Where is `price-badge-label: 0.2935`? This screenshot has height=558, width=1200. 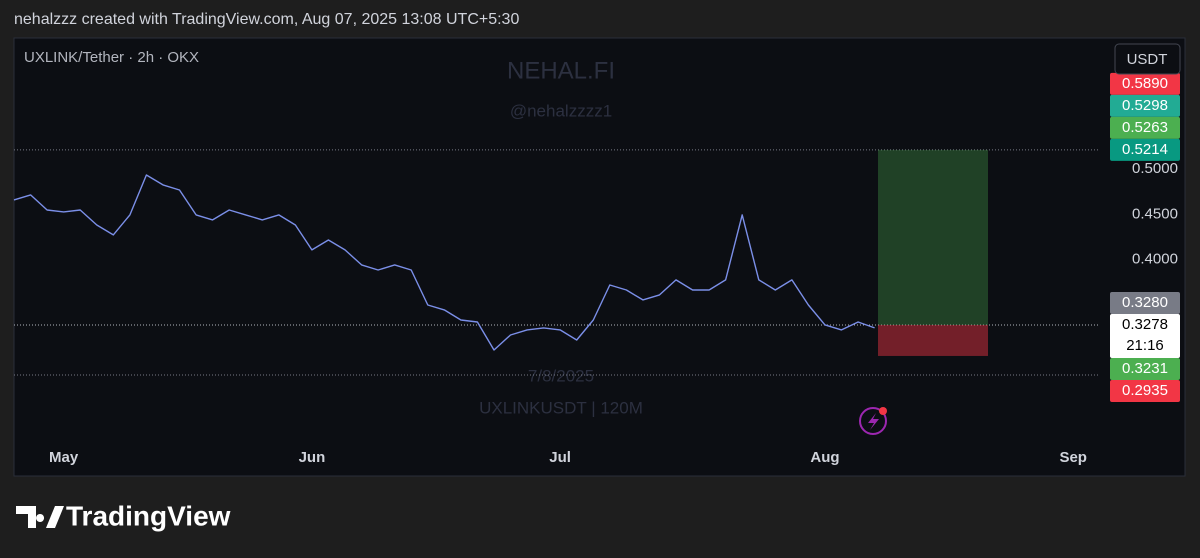 price-badge-label: 0.2935 is located at coordinates (1145, 390).